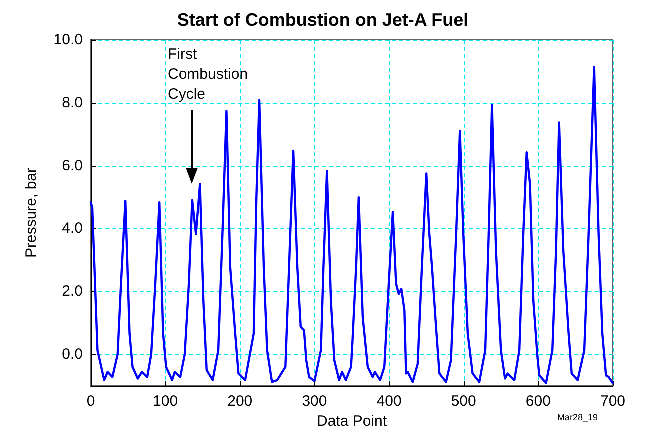 This screenshot has height=444, width=646. I want to click on y-axis-title: Pressure, bar, so click(31, 213).